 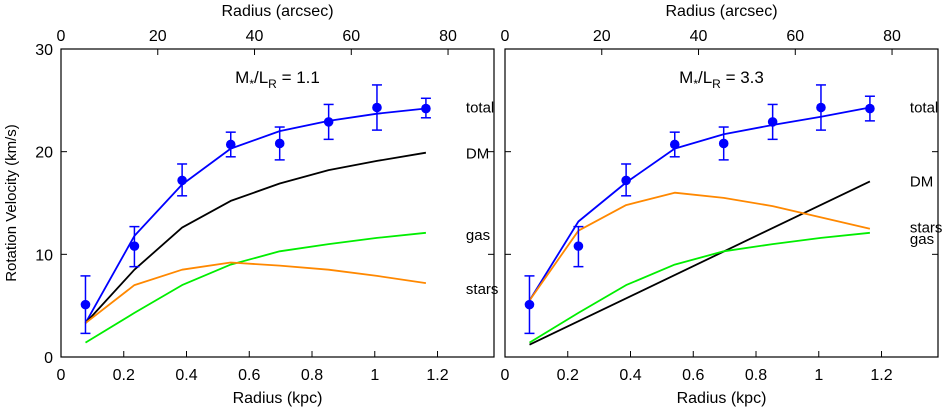 I want to click on y-tick-label: 0, so click(x=48, y=358).